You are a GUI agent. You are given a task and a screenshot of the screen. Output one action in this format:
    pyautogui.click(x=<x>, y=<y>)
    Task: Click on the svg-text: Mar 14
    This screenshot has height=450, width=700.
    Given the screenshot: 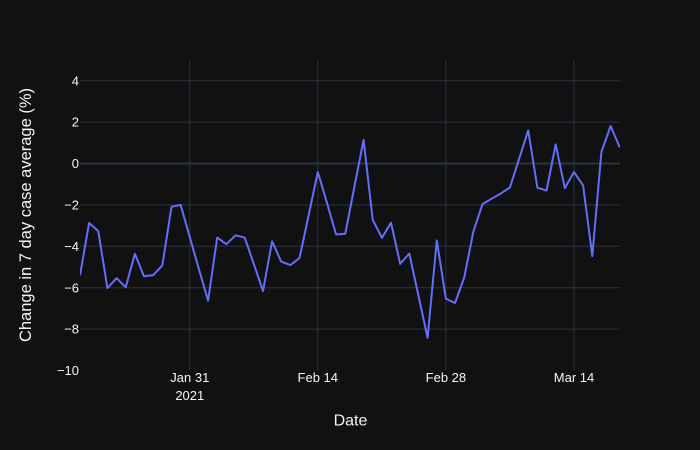 What is the action you would take?
    pyautogui.click(x=574, y=377)
    